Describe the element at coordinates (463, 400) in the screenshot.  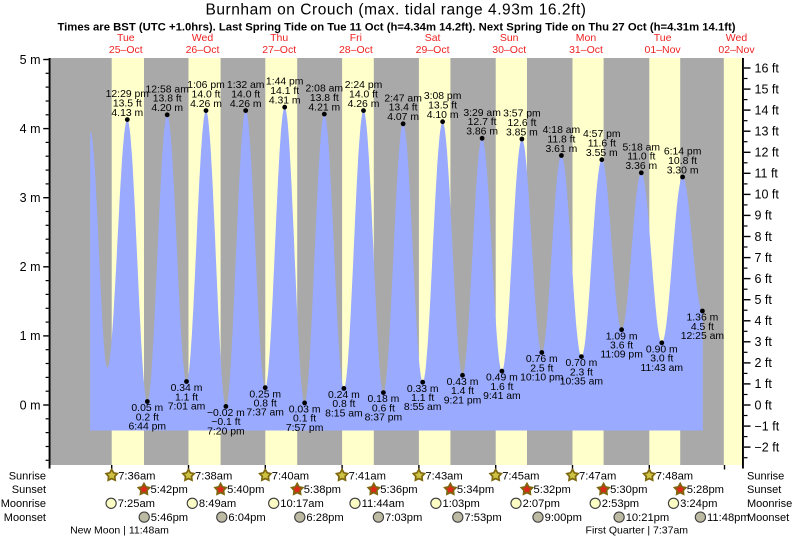
I see `svg-text: 9:21 pm` at that location.